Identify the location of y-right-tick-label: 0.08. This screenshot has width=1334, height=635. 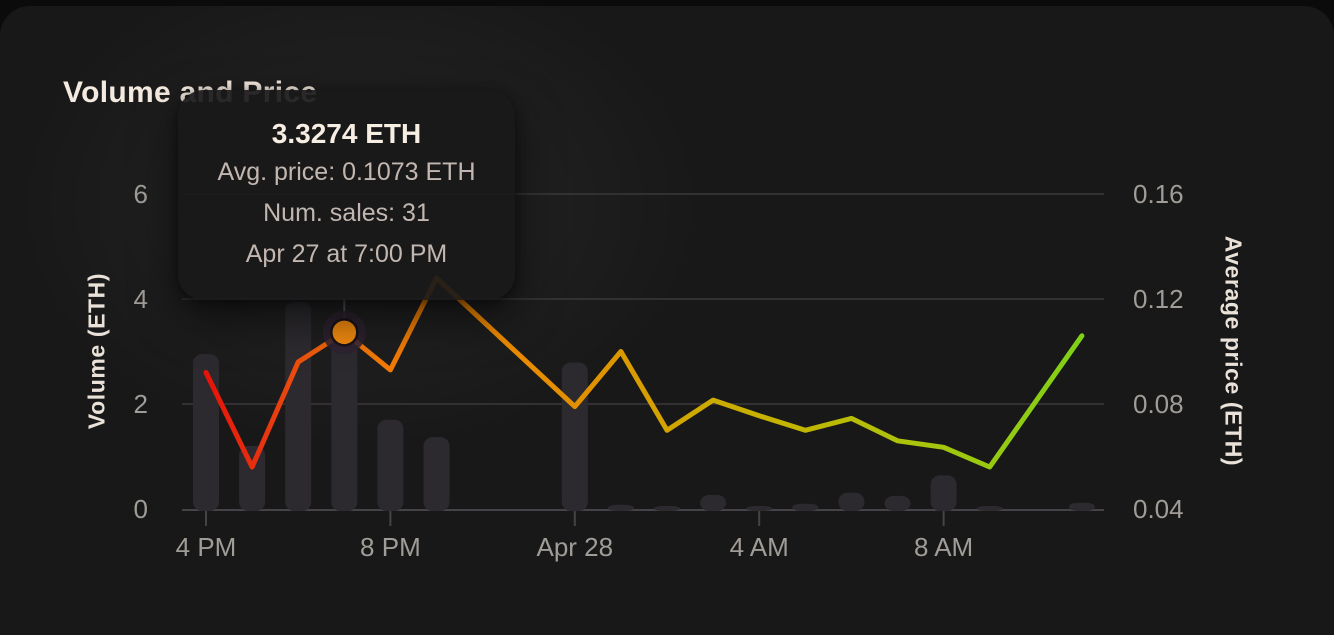
(1158, 404).